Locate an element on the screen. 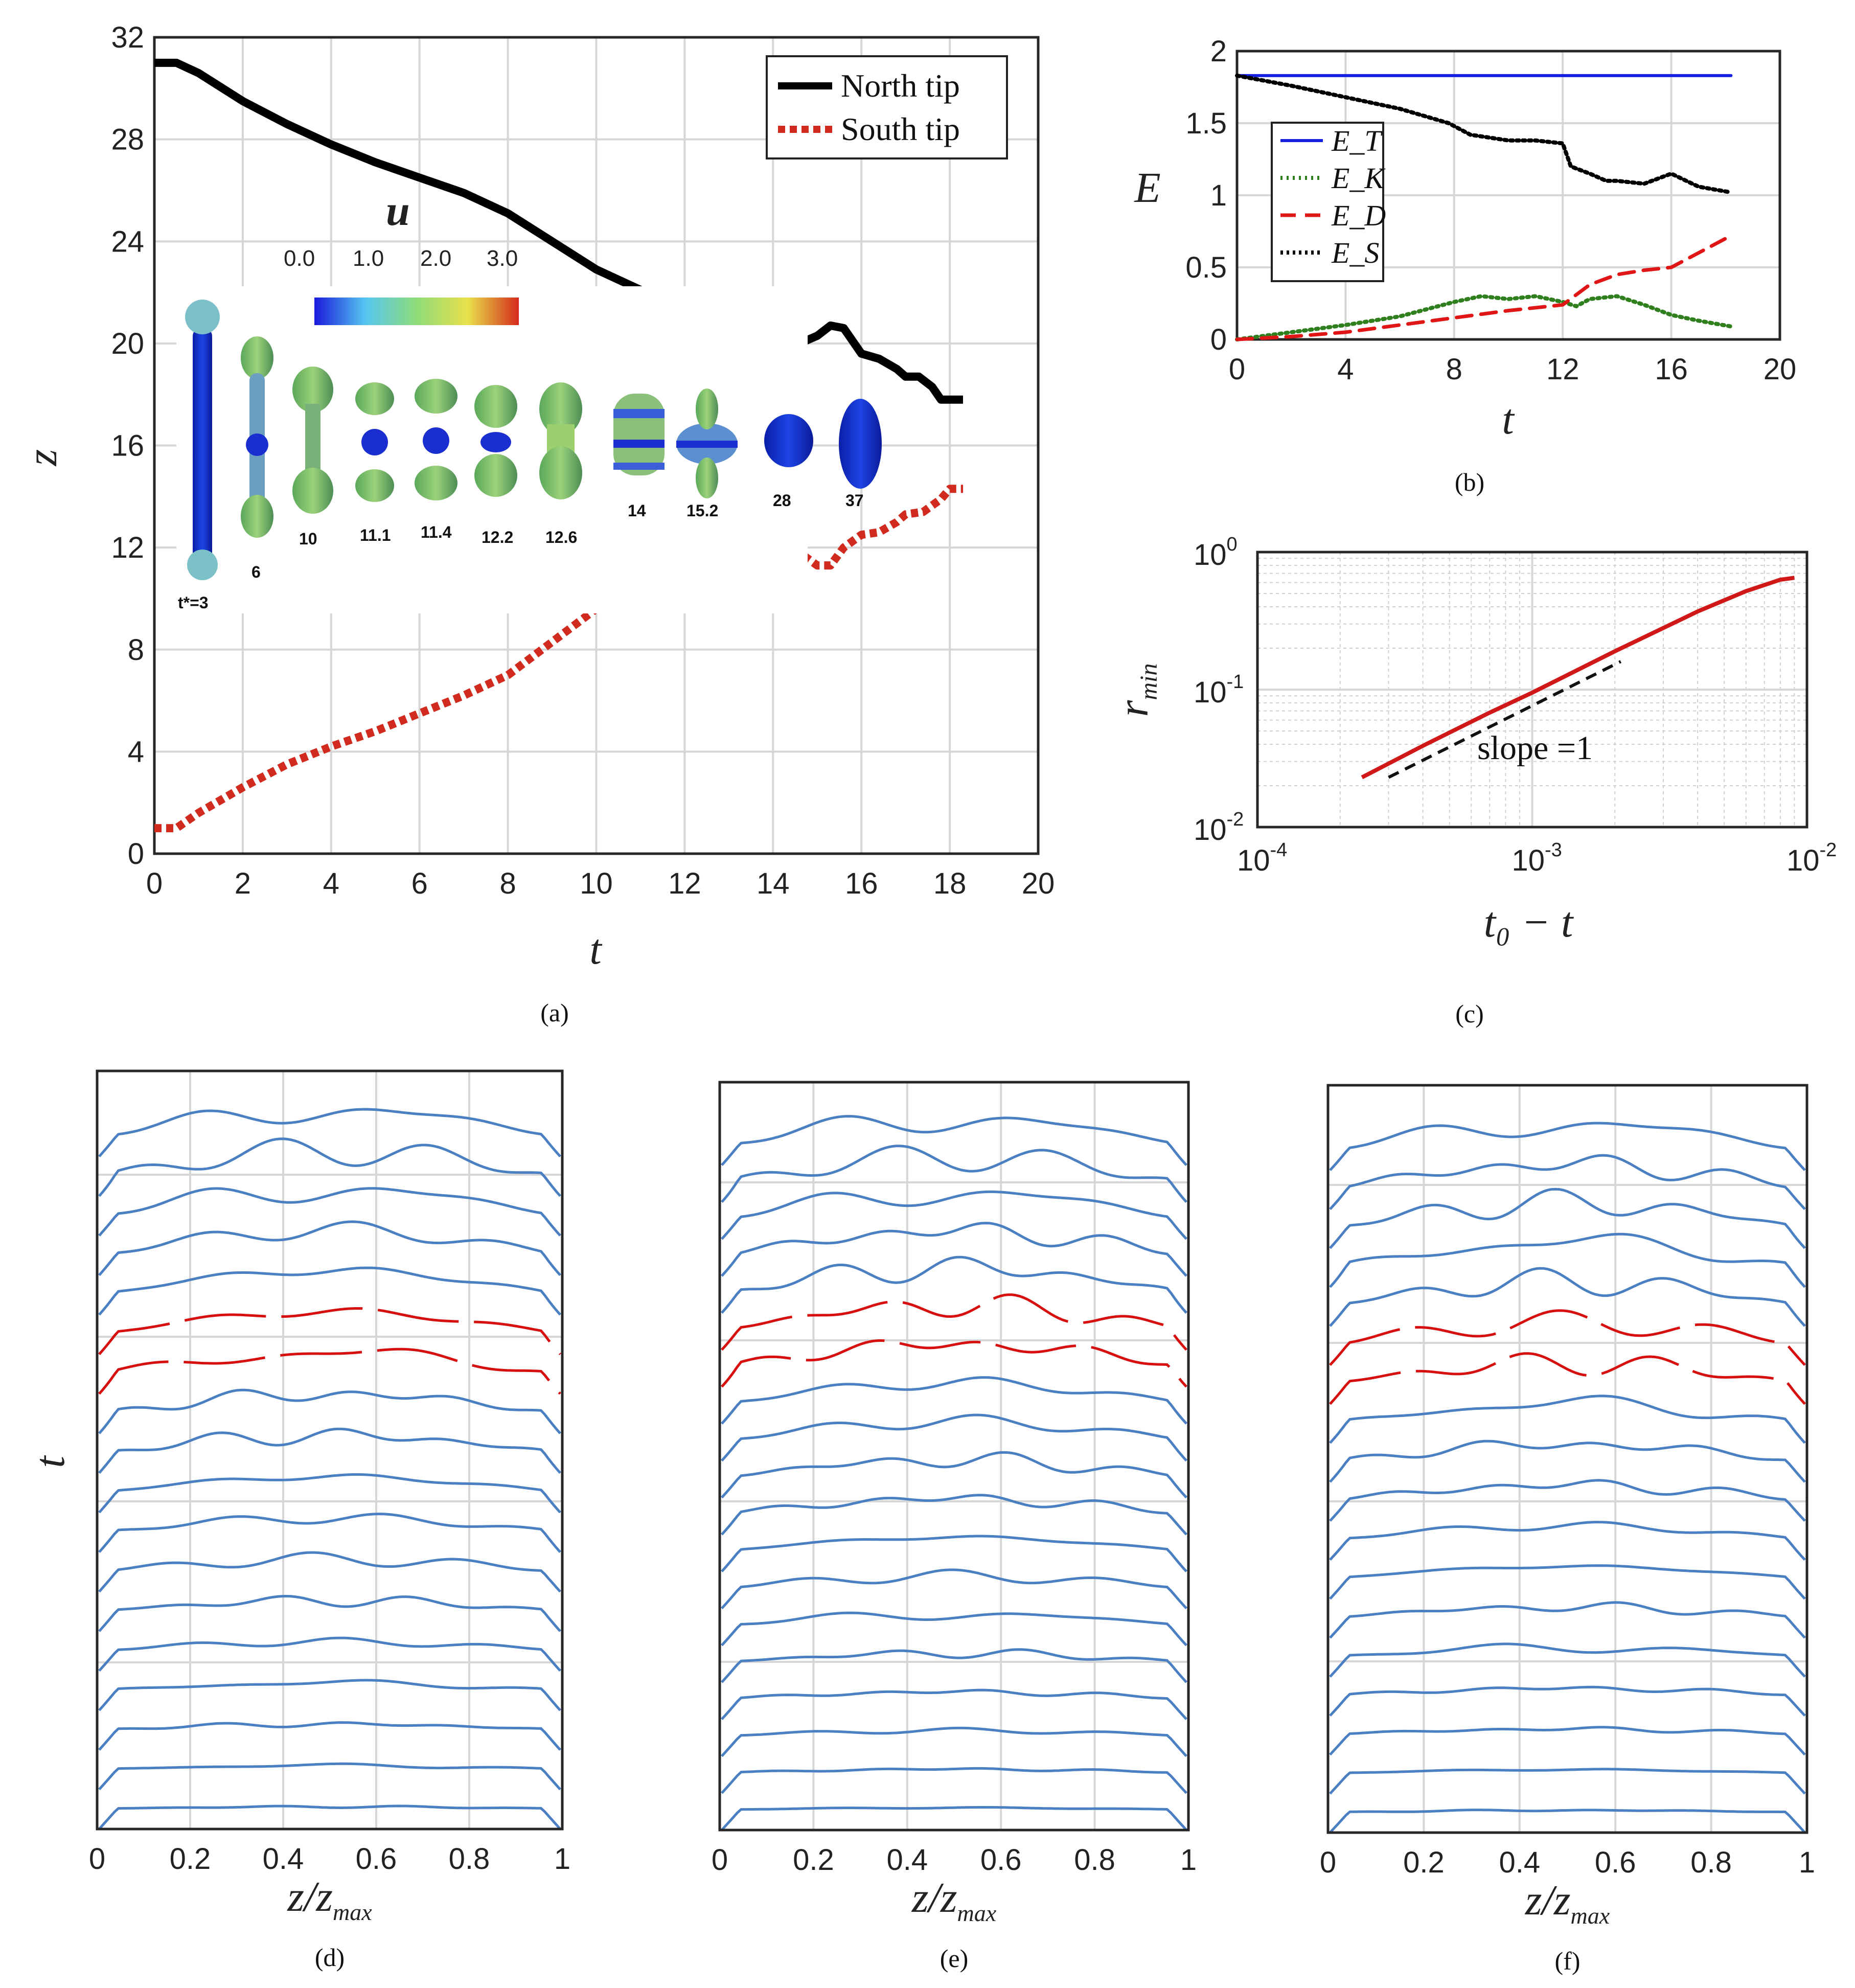 This screenshot has width=1855, height=1988. legend: North tip South tip is located at coordinates (887, 107).